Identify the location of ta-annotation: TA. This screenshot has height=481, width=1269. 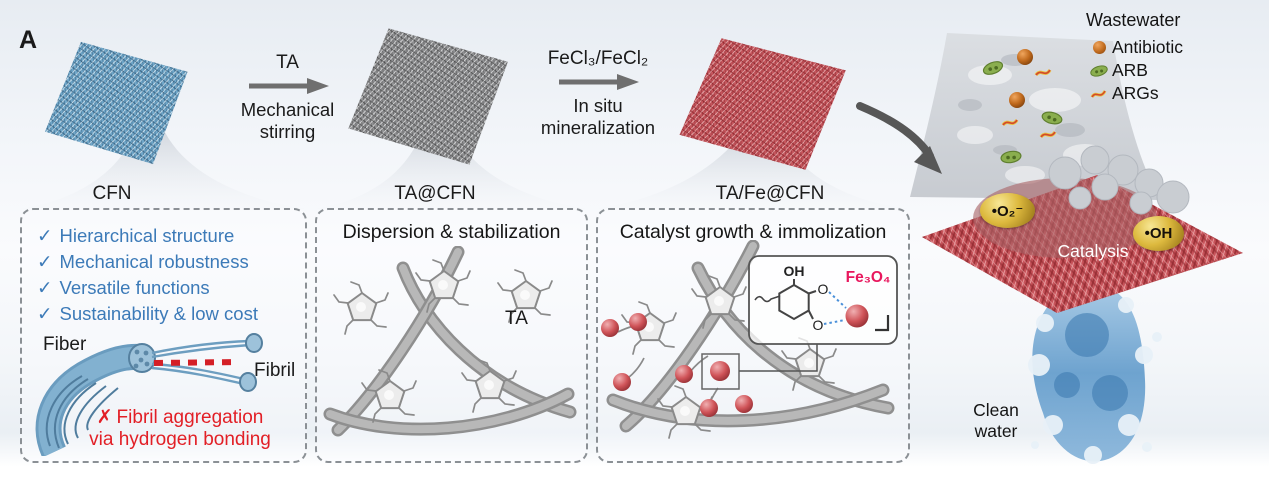
(516, 318).